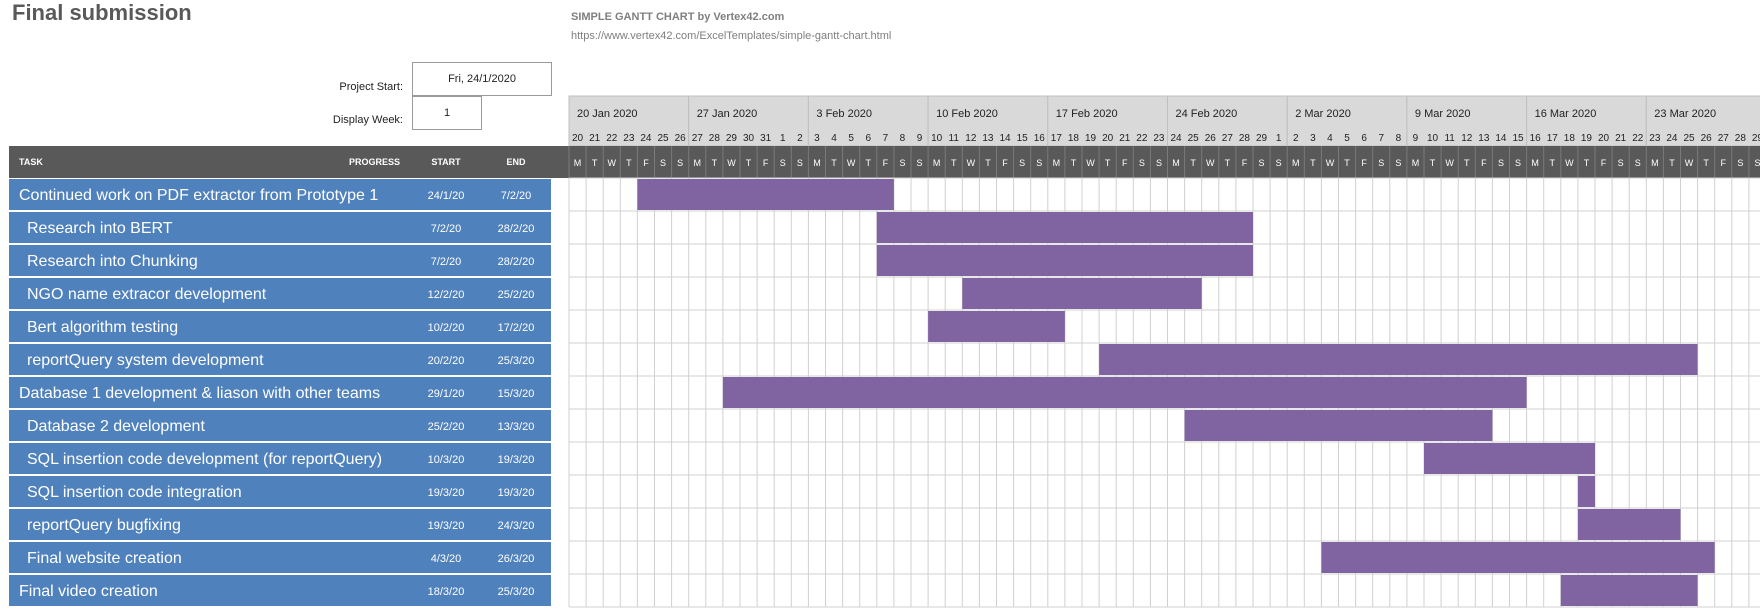 The image size is (1760, 608). Describe the element at coordinates (1536, 138) in the screenshot. I see `day-number: 16` at that location.